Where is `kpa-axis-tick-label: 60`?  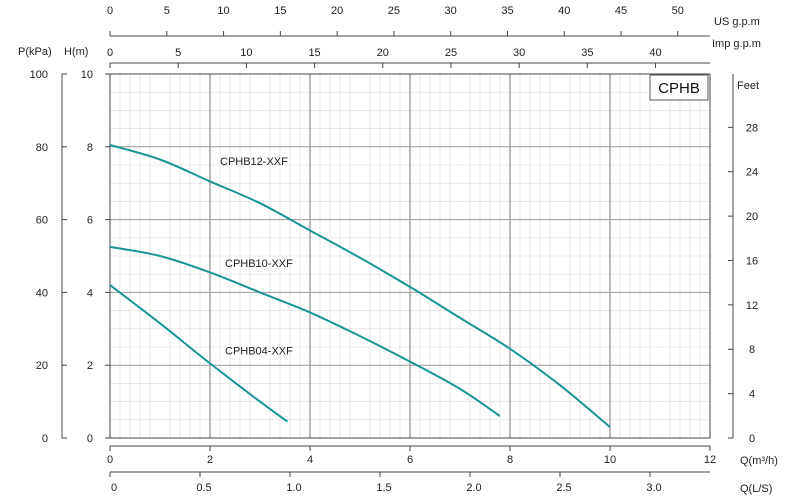 kpa-axis-tick-label: 60 is located at coordinates (42, 221).